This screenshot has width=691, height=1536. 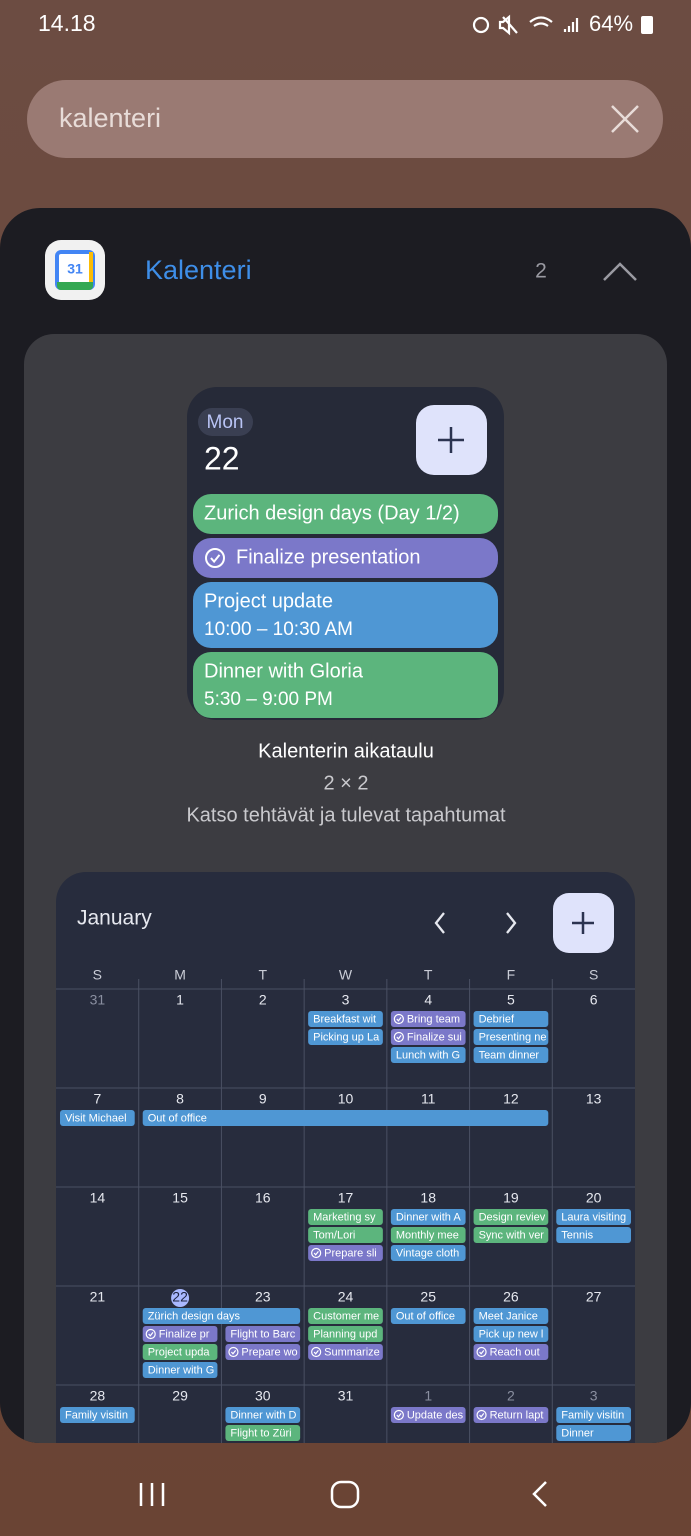 I want to click on day-number: 18, so click(x=428, y=1198).